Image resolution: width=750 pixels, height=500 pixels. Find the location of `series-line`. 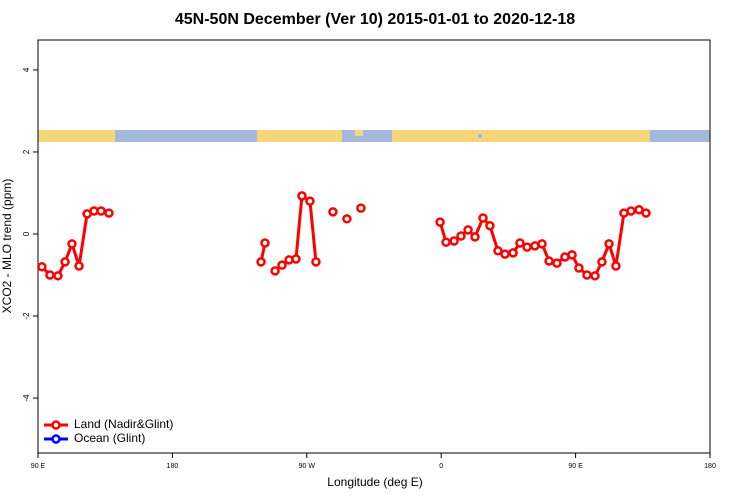

series-line is located at coordinates (343, 236).